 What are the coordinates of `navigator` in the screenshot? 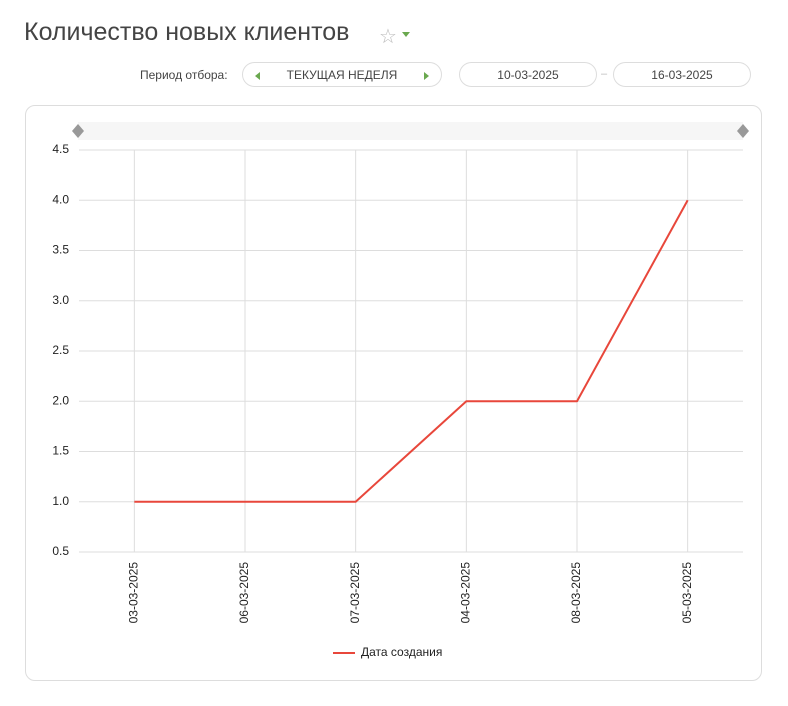 It's located at (410, 131).